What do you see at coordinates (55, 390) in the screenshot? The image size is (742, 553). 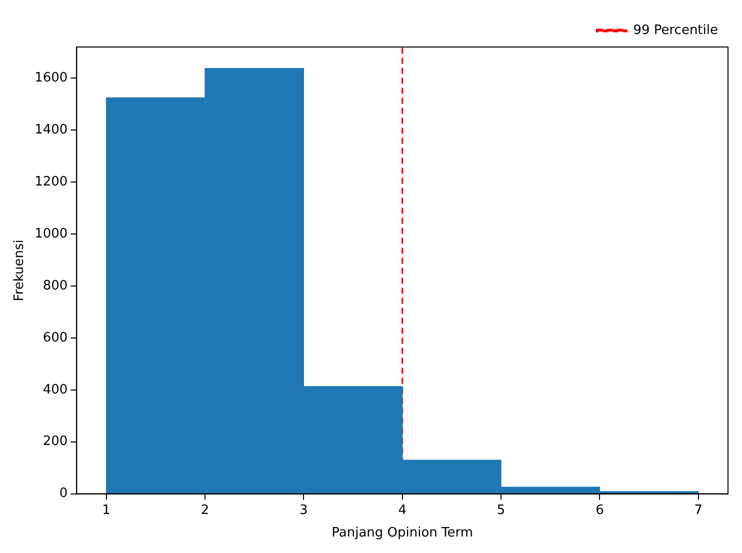 I see `y-tick-label: 400` at bounding box center [55, 390].